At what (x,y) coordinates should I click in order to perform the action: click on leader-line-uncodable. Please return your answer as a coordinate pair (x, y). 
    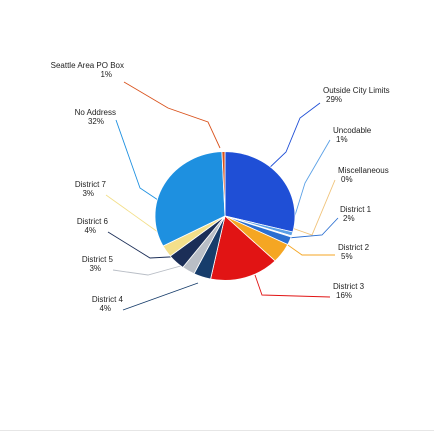
    Looking at the image, I should click on (311, 182).